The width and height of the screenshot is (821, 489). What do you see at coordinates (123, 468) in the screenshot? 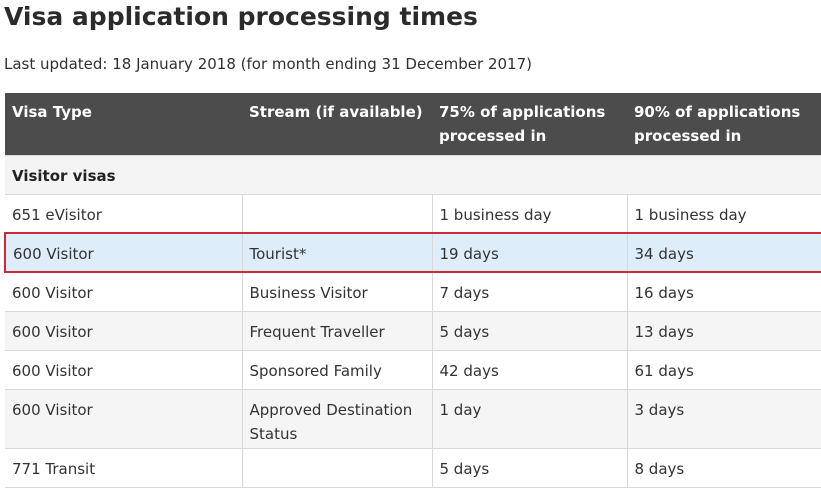
I see `visa-type-cell: 771 Transit` at bounding box center [123, 468].